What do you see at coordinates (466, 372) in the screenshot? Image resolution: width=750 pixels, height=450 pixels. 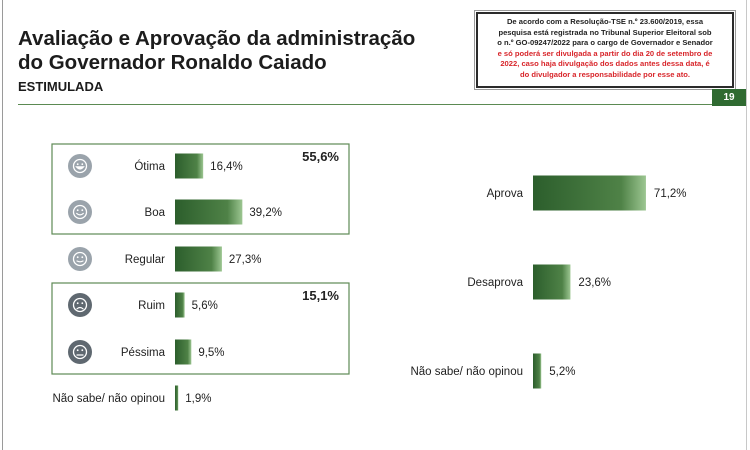 I see `approval-category-label-nao-sabe-nao-opinou: Não sabe/ não opinou` at bounding box center [466, 372].